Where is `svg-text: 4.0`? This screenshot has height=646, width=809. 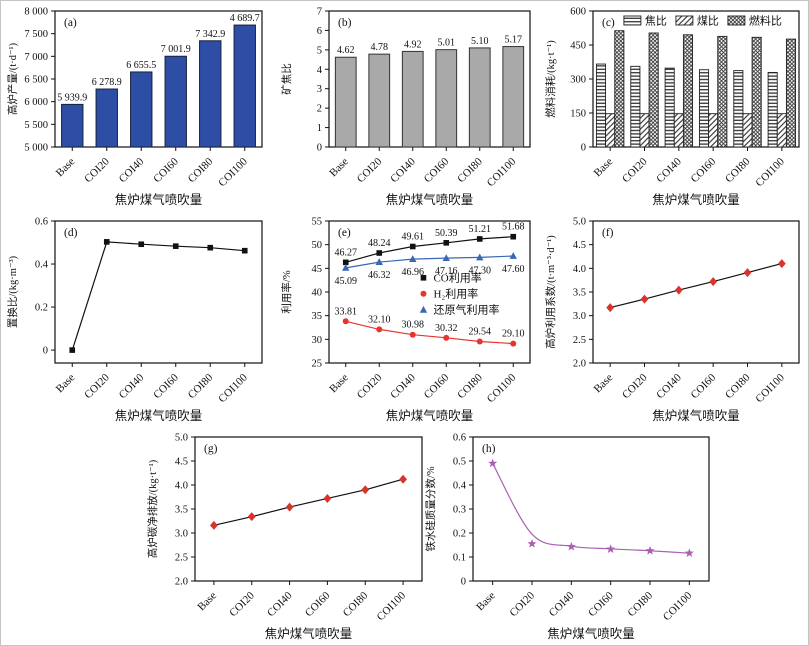 svg-text: 4.0 is located at coordinates (579, 269).